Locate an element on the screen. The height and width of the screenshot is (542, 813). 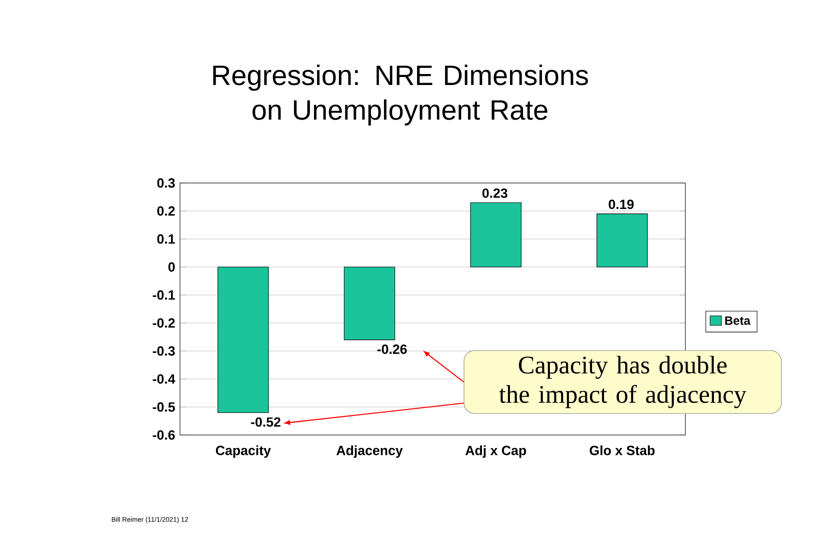
x-tick-label: Adjacency is located at coordinates (369, 451).